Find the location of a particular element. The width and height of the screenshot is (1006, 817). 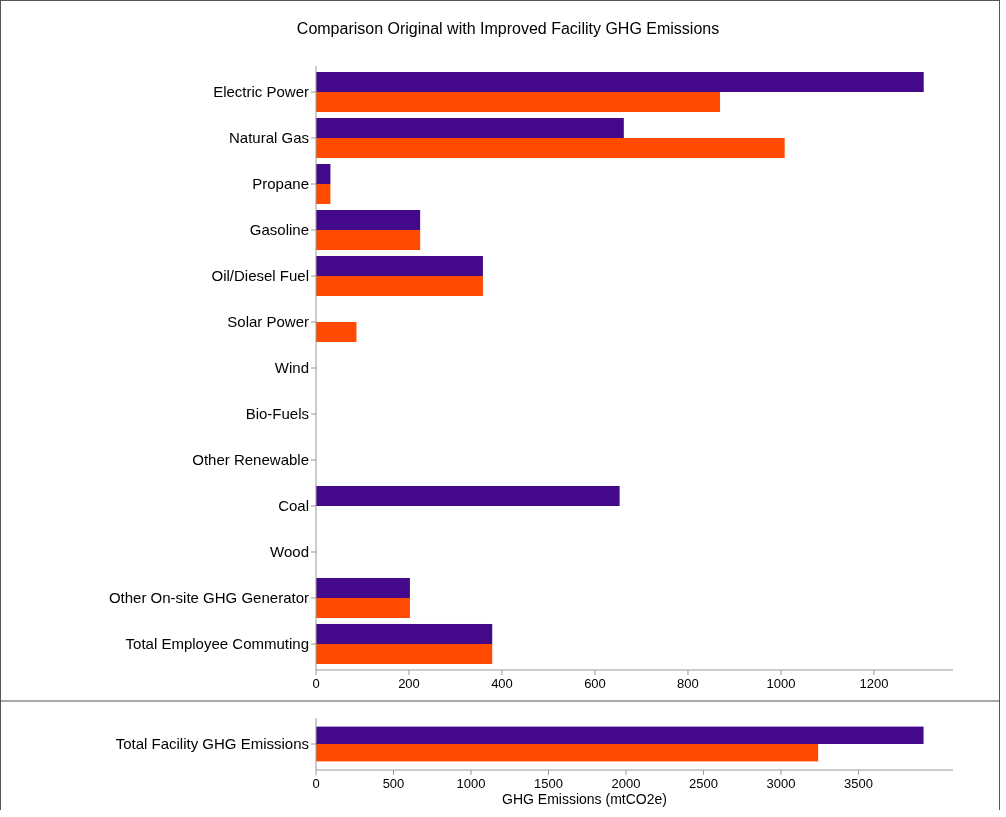

y-tick-label: Other Renewable is located at coordinates (250, 460).